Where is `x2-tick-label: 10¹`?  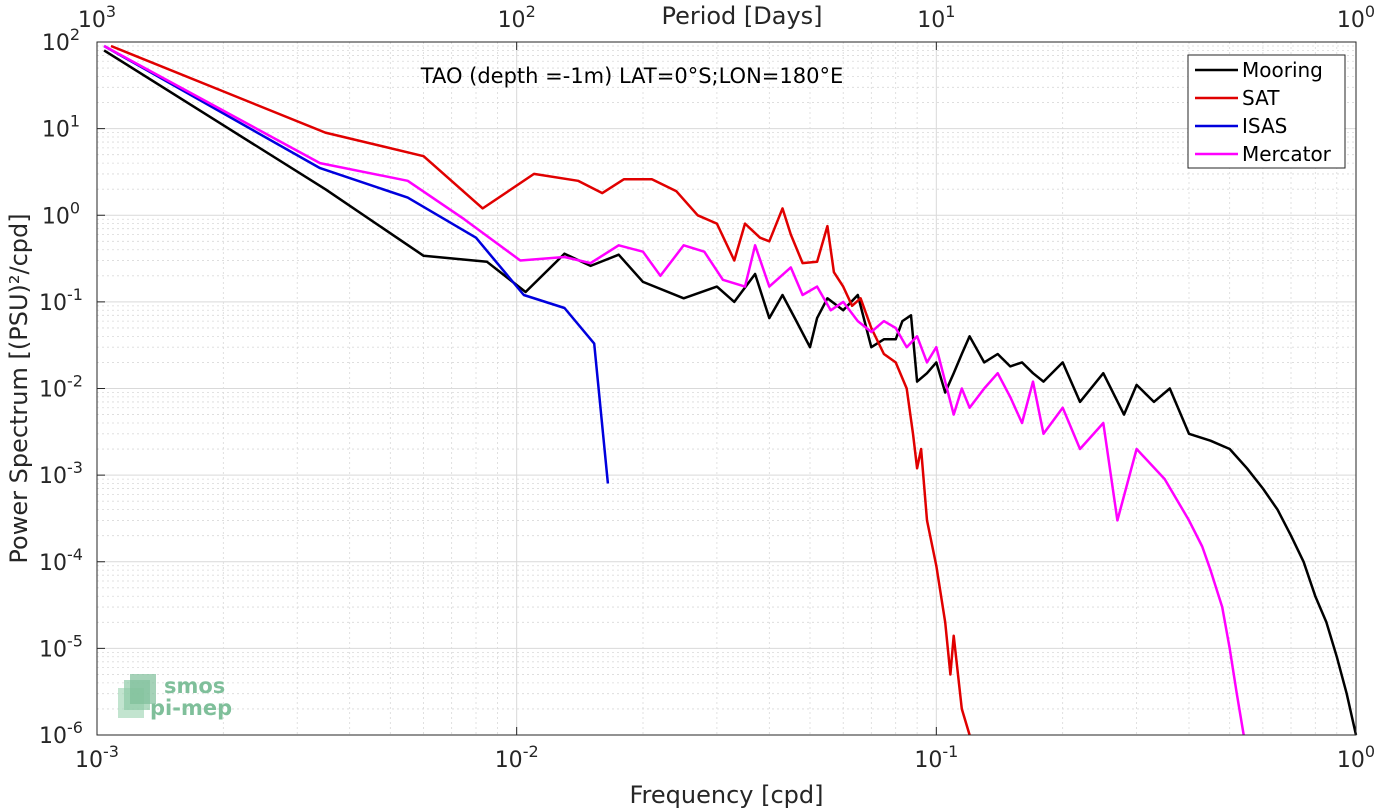 x2-tick-label: 10¹ is located at coordinates (936, 17).